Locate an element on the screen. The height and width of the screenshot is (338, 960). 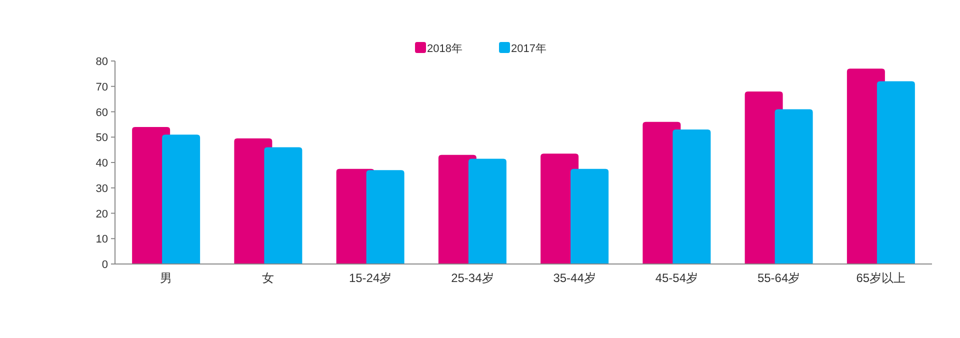
x-tick-label: 65岁以上 is located at coordinates (881, 278).